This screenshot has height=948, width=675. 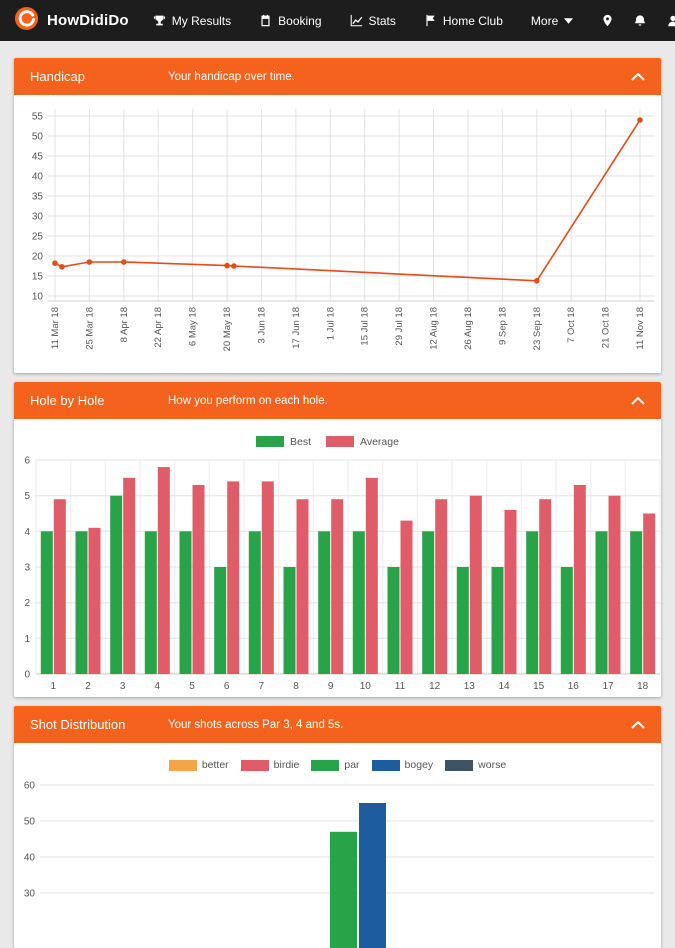 I want to click on svg-text: 15 Jul 18, so click(x=365, y=326).